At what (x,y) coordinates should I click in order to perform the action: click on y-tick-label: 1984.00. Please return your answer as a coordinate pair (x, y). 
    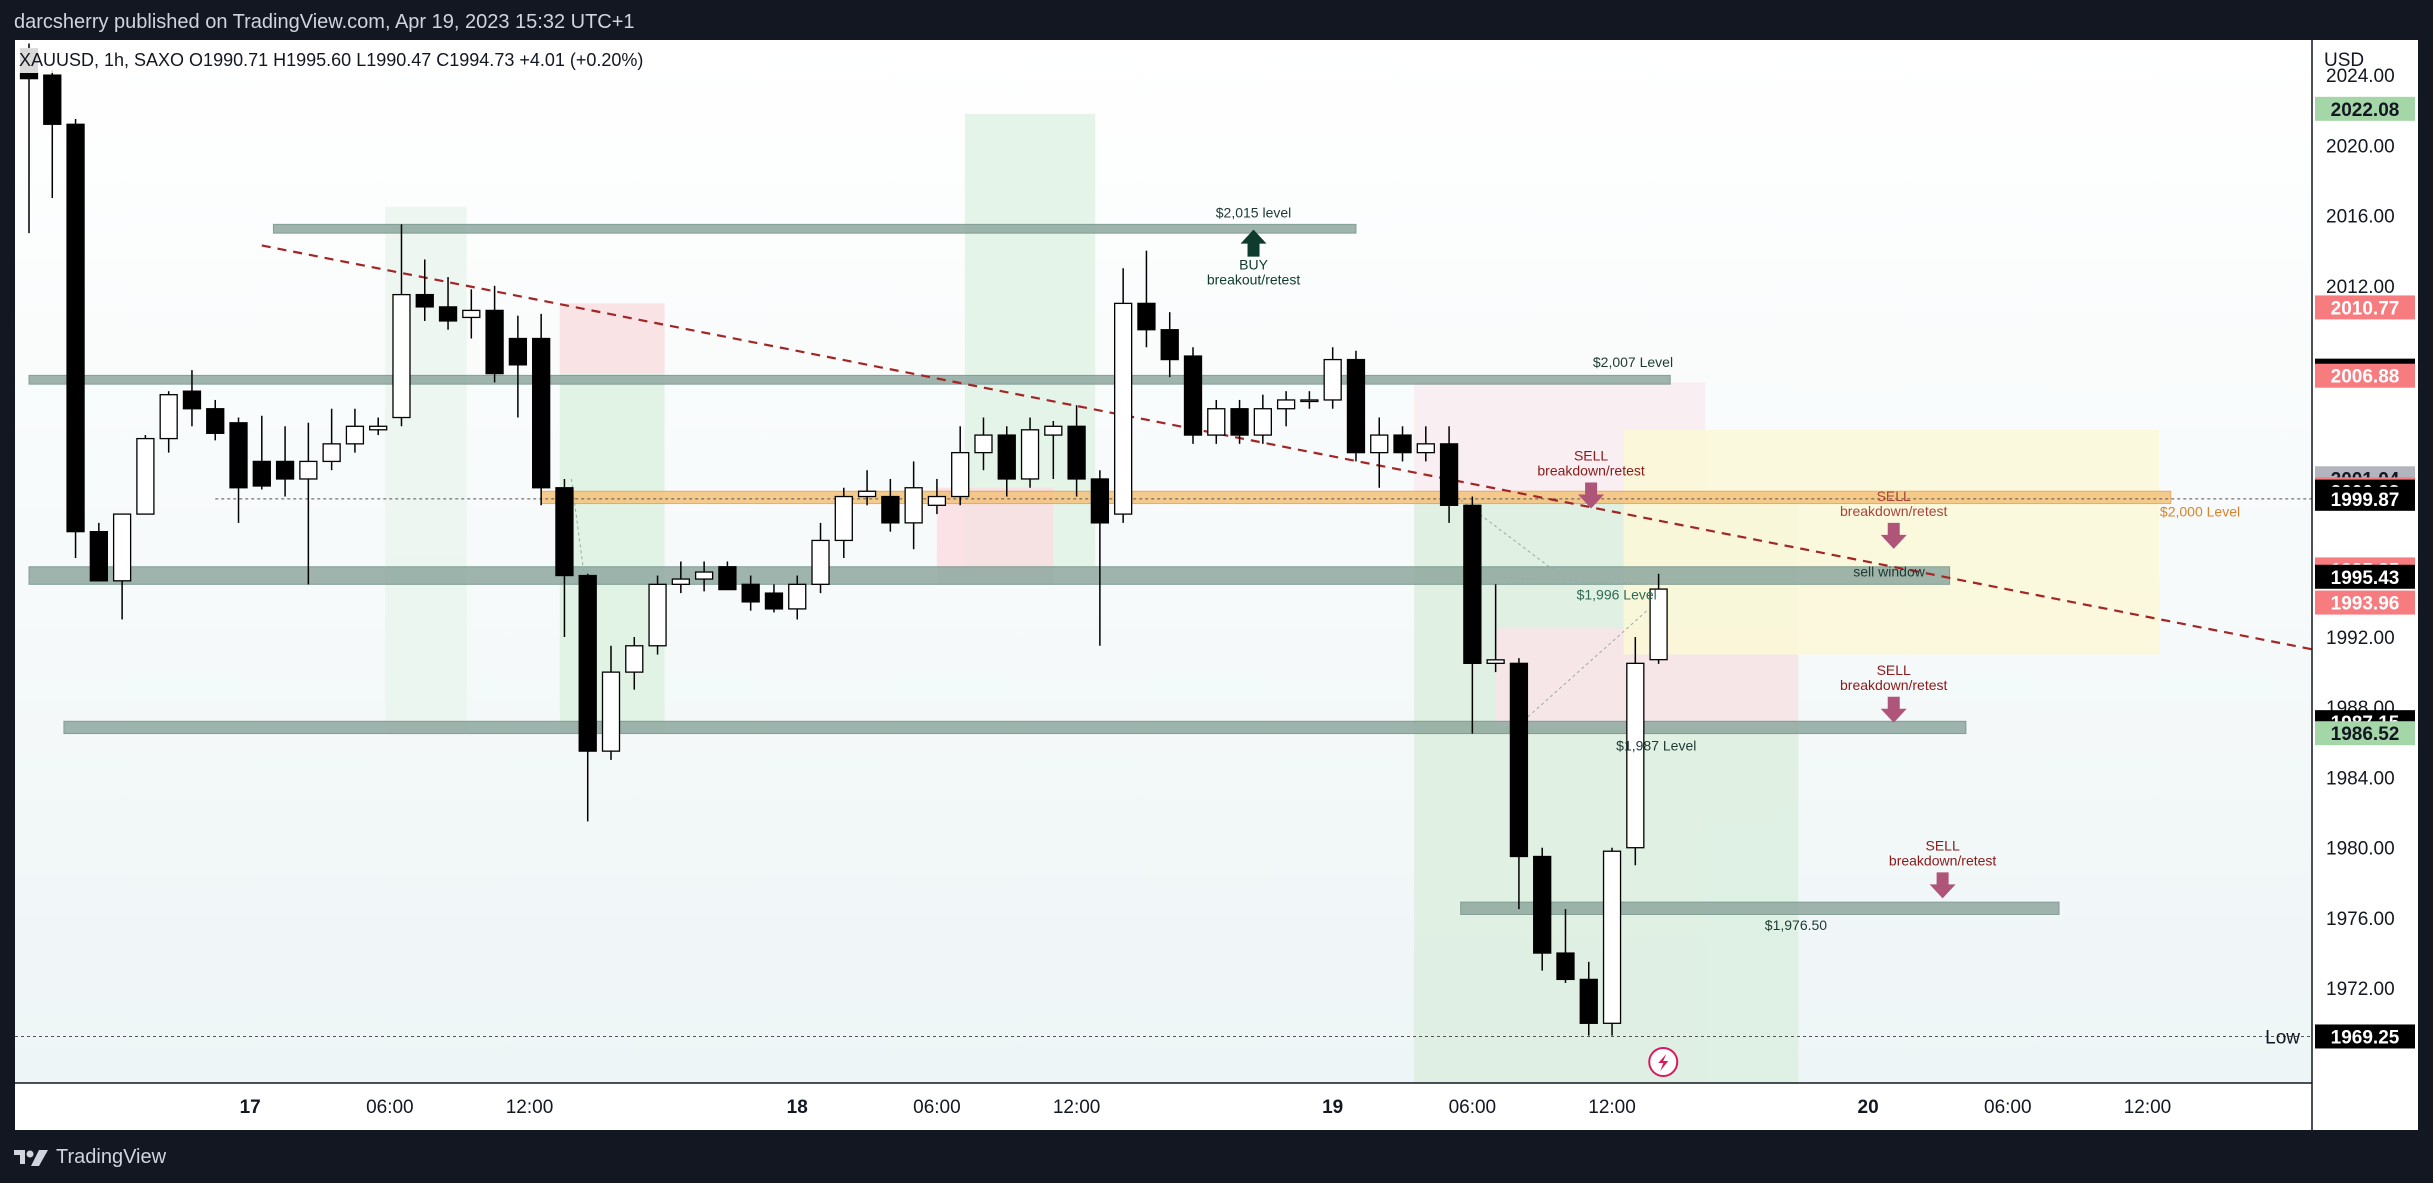
    Looking at the image, I should click on (2360, 778).